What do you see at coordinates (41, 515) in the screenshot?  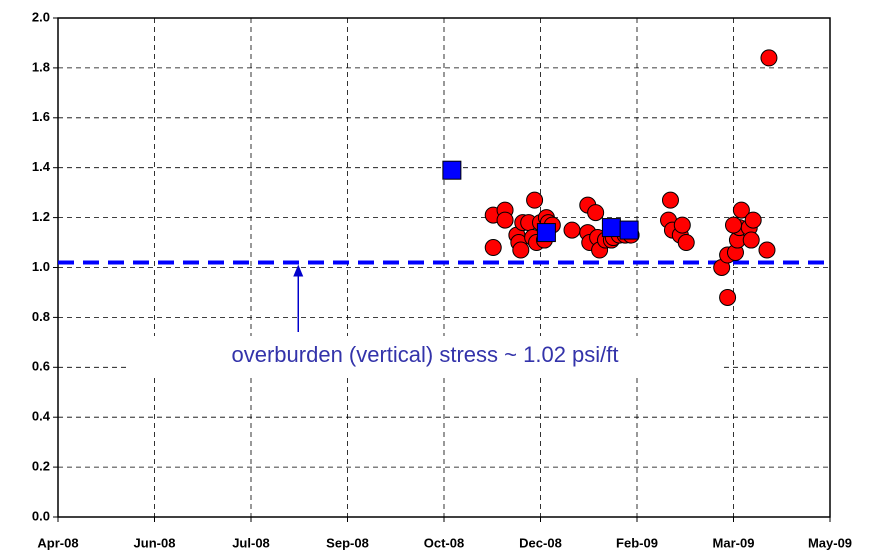 I see `y-tick-label: 0.0` at bounding box center [41, 515].